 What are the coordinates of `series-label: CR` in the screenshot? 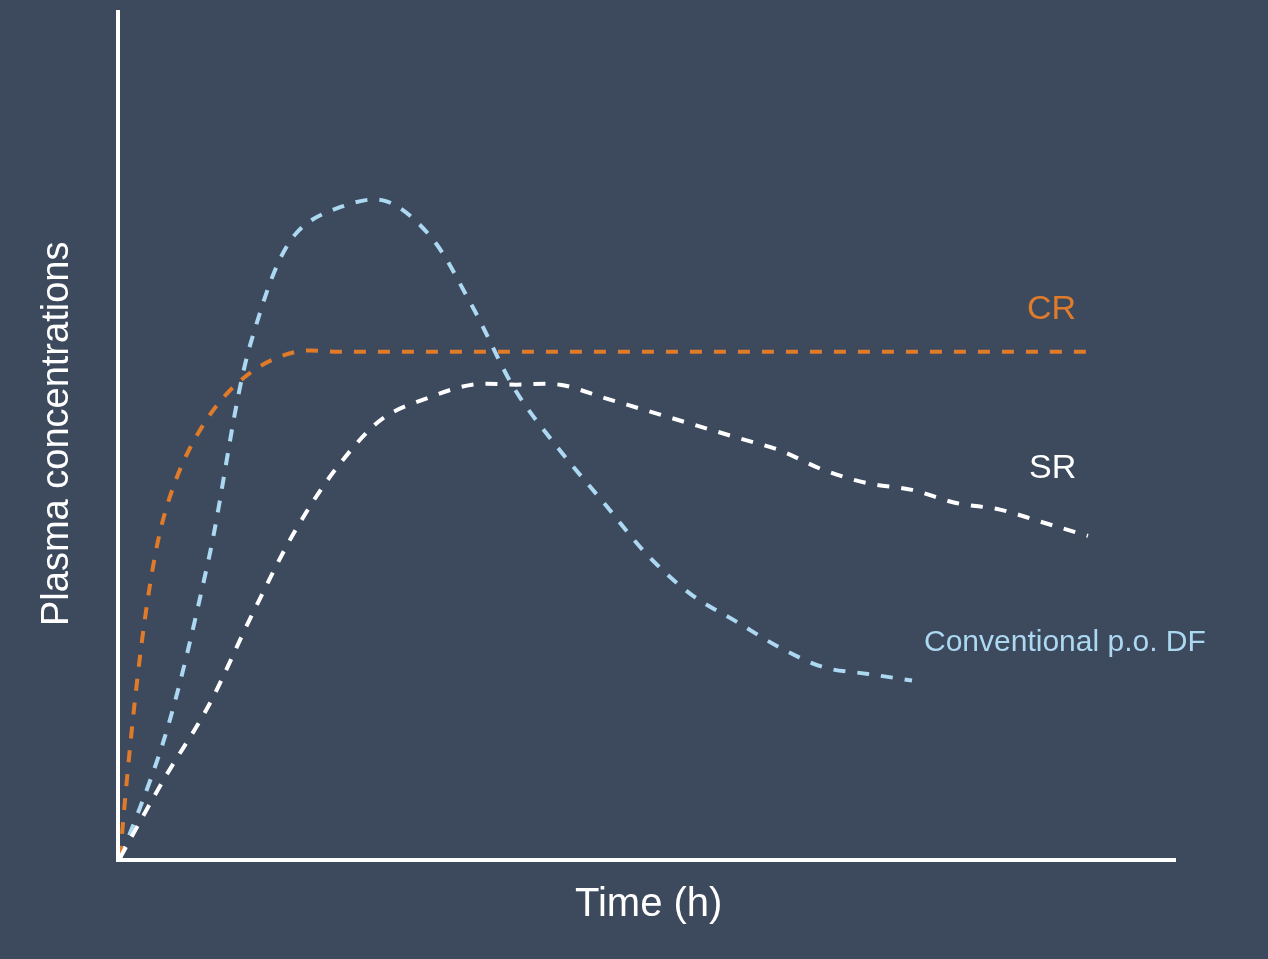 It's located at (1052, 307).